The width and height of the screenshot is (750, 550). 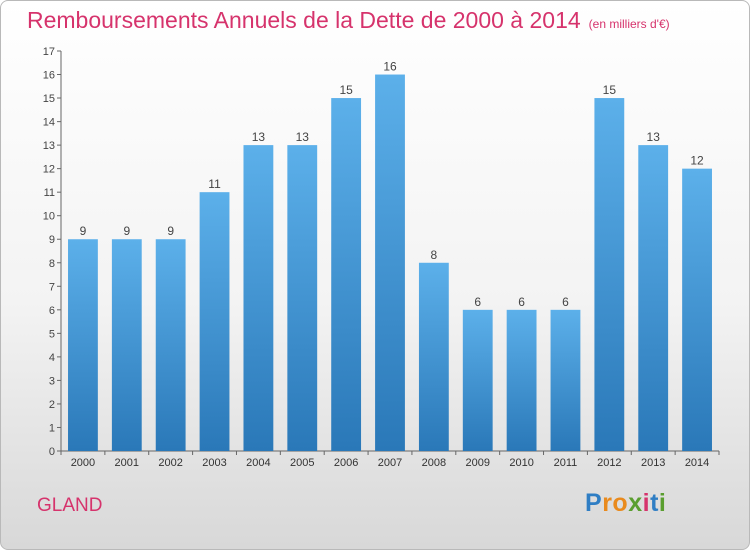 What do you see at coordinates (521, 463) in the screenshot?
I see `x-tick-label: 2010` at bounding box center [521, 463].